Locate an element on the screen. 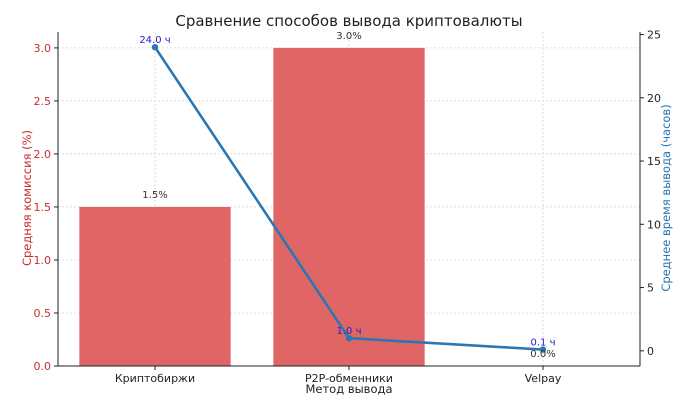 This screenshot has height=409, width=699. line-value-label: 1.0 ч is located at coordinates (349, 331).